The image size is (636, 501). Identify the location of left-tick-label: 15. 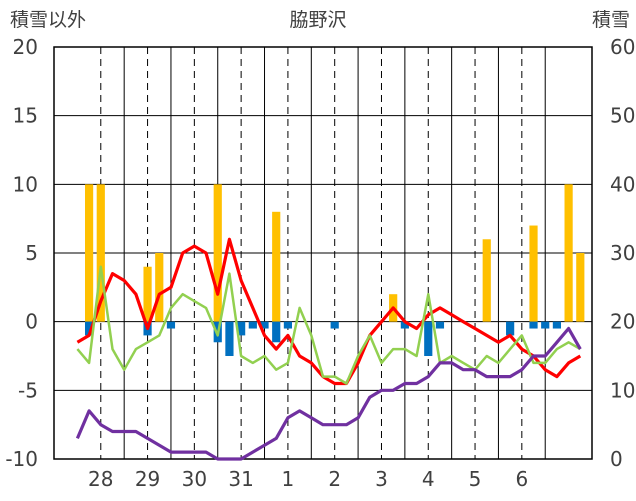
(25, 116).